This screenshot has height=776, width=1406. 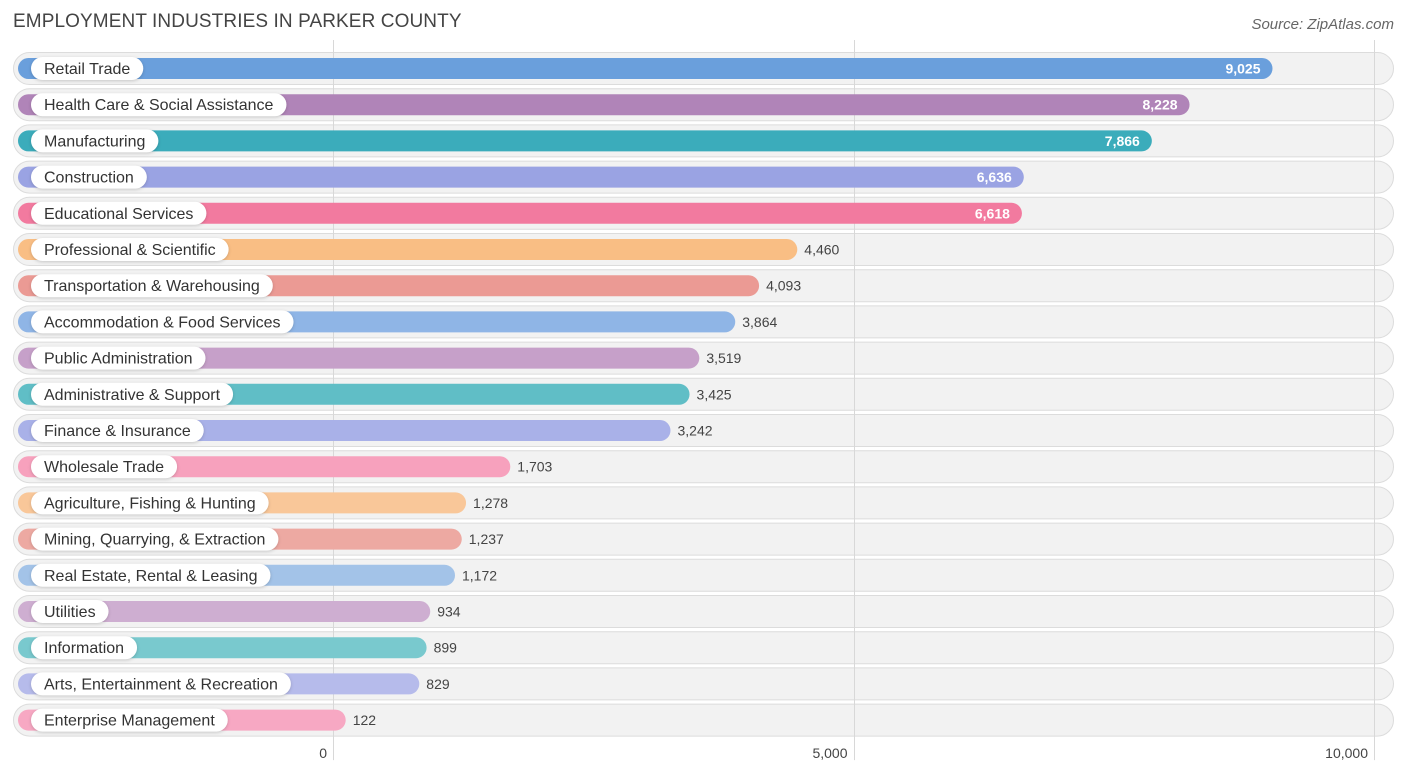 I want to click on value-label: 3,519, so click(x=723, y=358).